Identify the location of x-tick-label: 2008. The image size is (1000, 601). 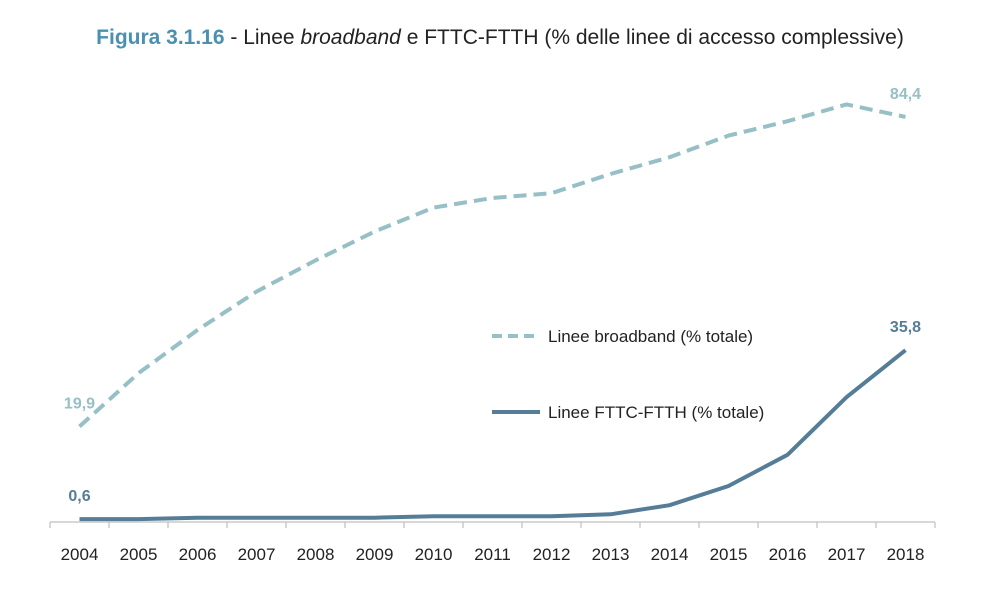
(316, 554).